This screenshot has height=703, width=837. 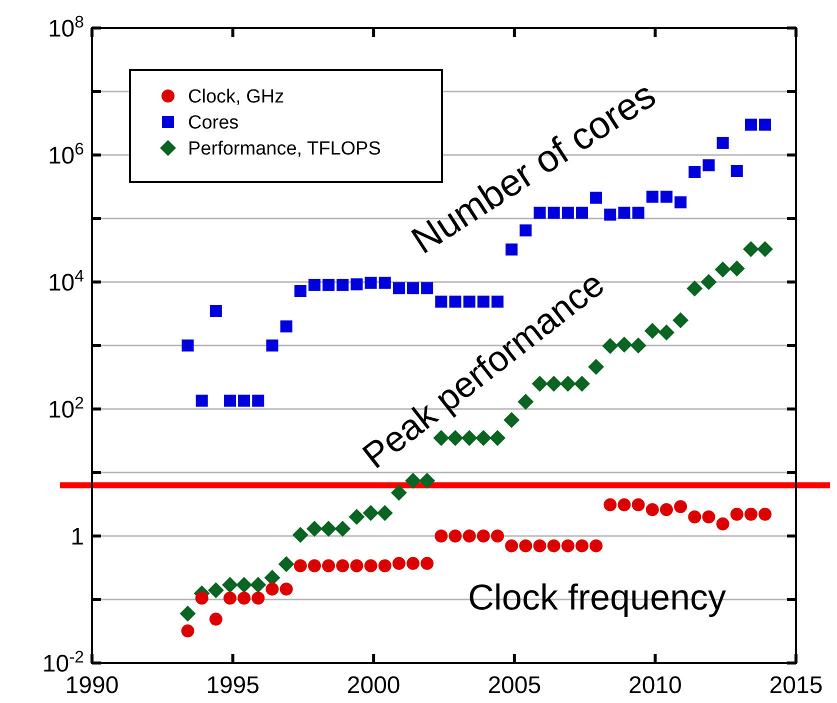 I want to click on legend-label: Clock, GHz, so click(x=236, y=97).